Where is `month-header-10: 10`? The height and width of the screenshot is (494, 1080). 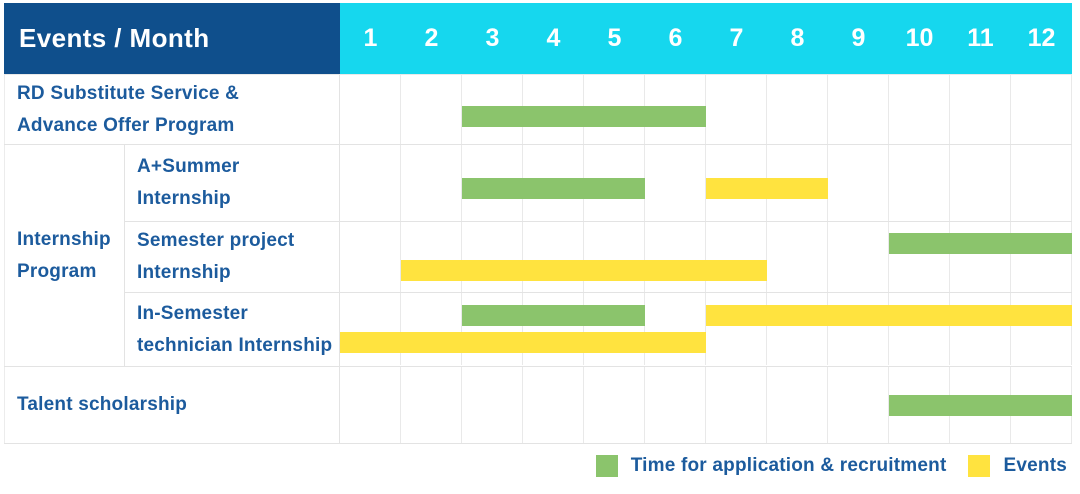
month-header-10: 10 is located at coordinates (919, 38).